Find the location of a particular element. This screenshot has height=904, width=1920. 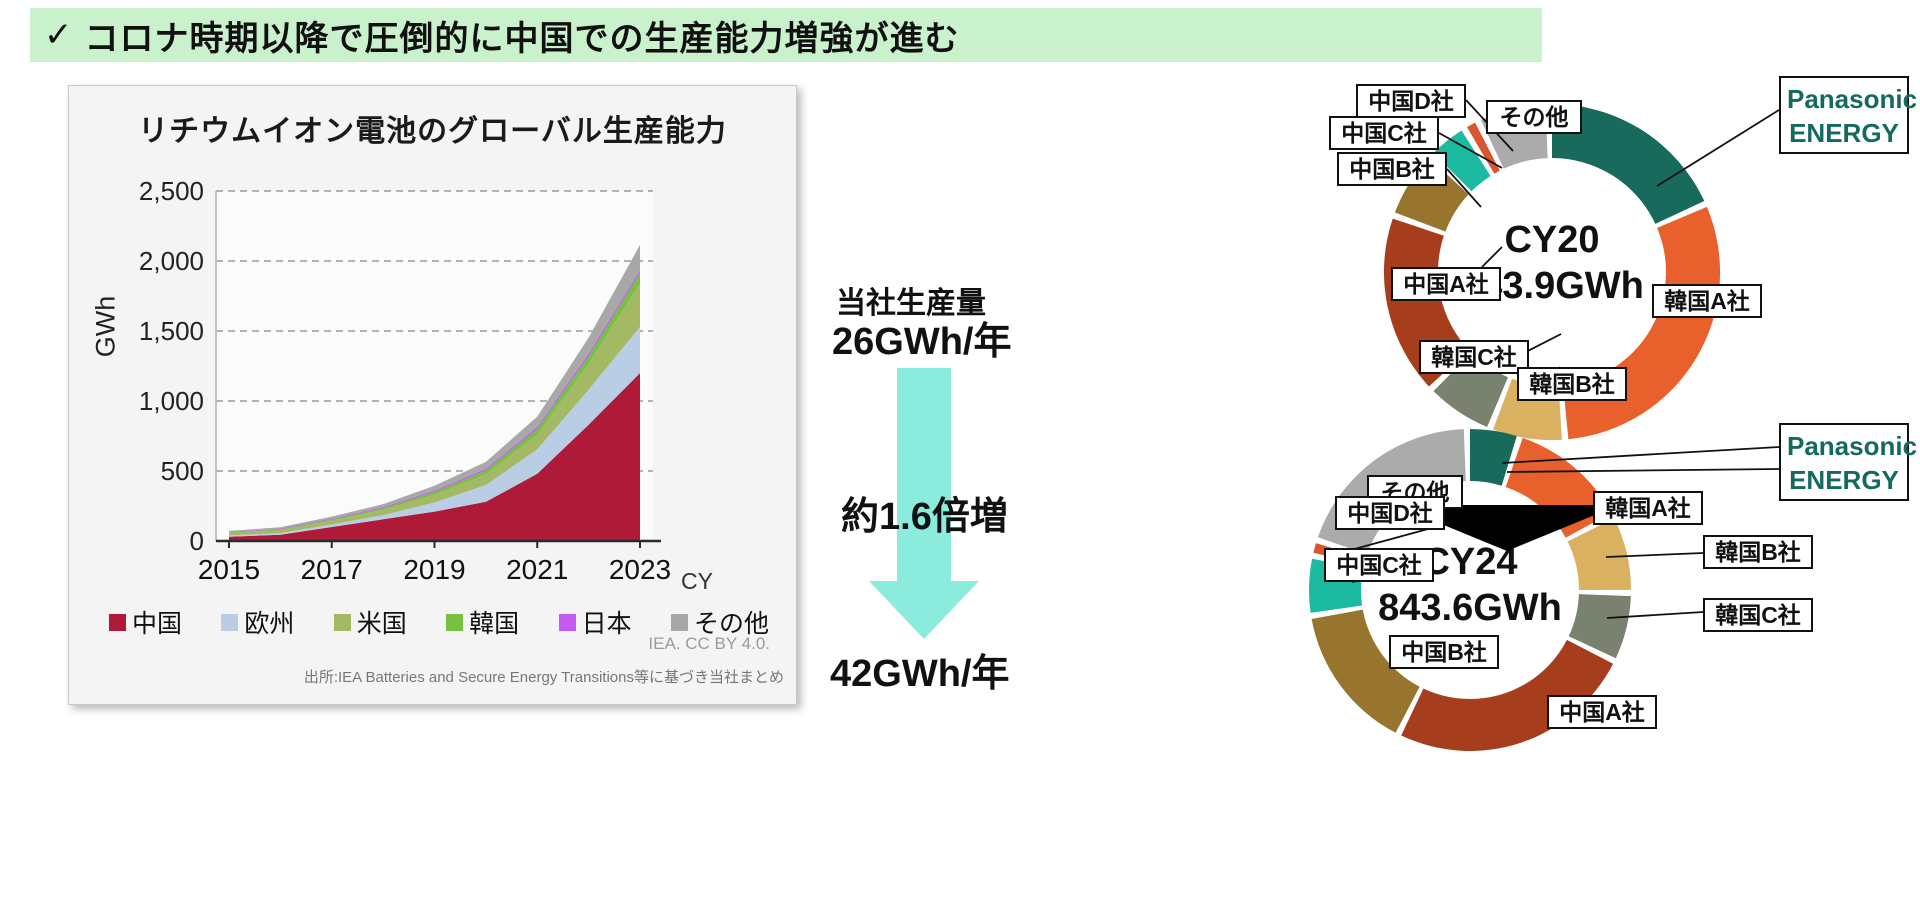

future-production-value: 42GWh/年 is located at coordinates (920, 674).